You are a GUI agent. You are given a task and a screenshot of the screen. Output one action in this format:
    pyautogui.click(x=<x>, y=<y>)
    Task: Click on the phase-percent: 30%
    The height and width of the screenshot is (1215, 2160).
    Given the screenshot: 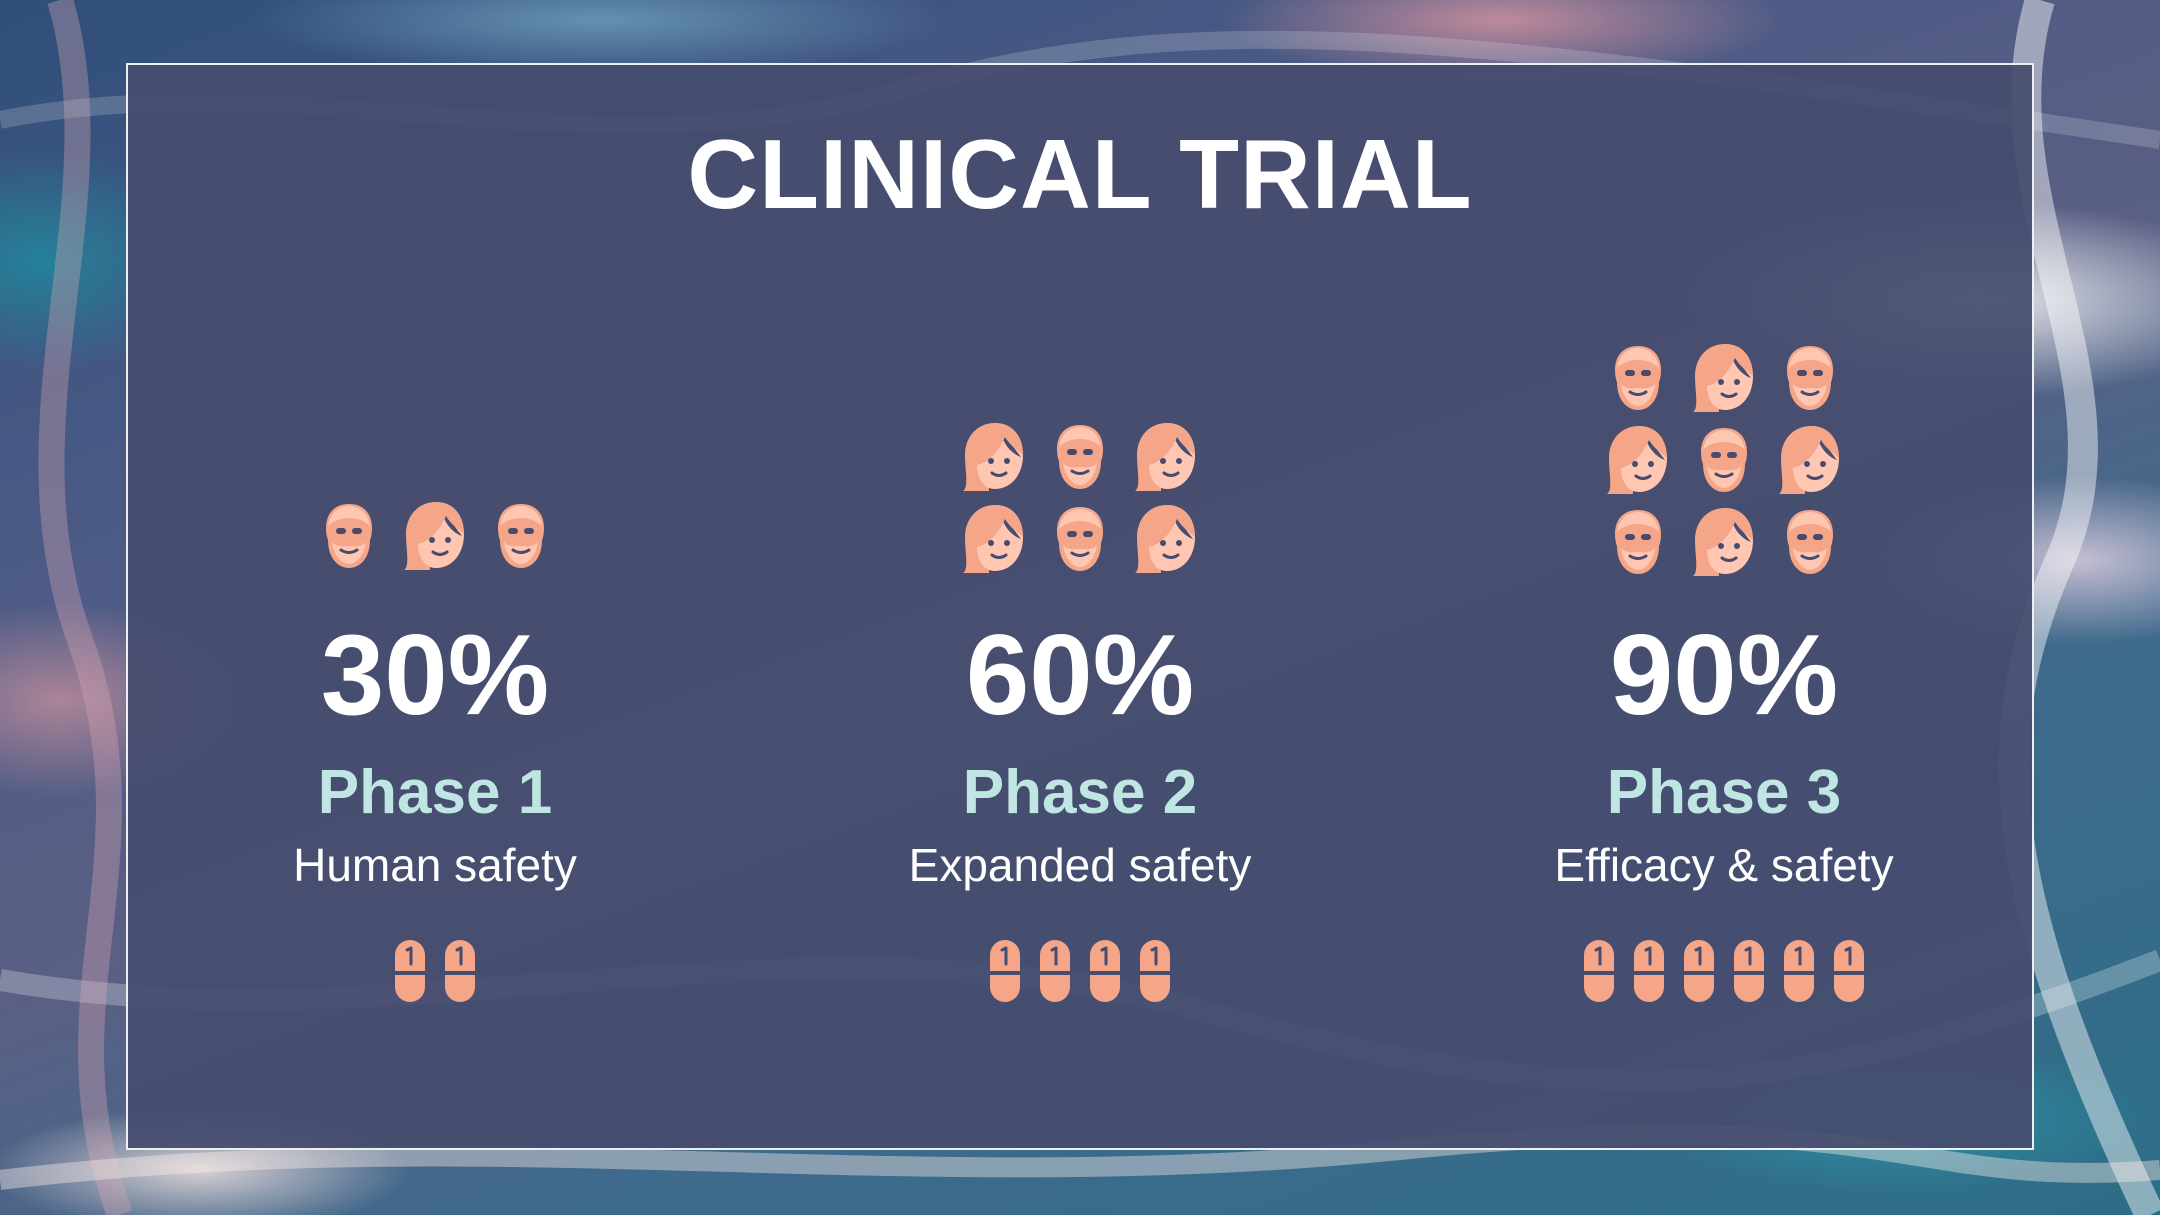 What is the action you would take?
    pyautogui.click(x=435, y=675)
    